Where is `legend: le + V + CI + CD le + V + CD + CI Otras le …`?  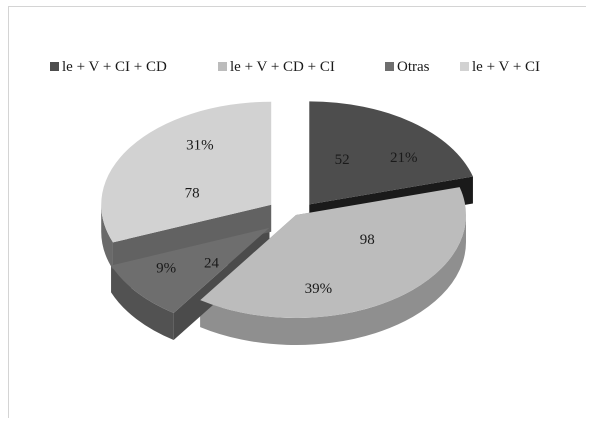 legend: le + V + CI + CD le + V + CD + CI Otras le … is located at coordinates (295, 67).